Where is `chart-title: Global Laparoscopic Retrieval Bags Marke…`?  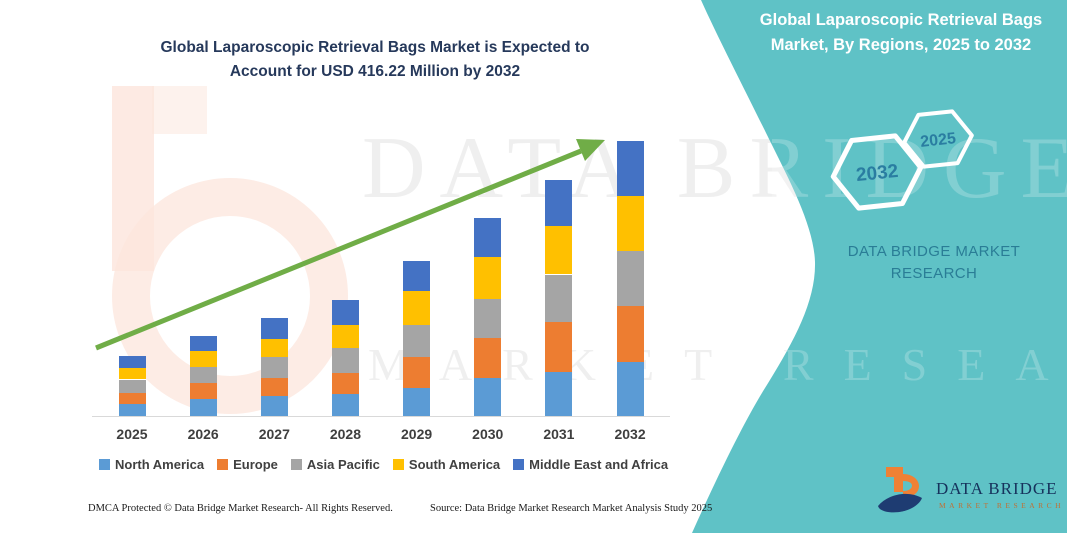 chart-title: Global Laparoscopic Retrieval Bags Marke… is located at coordinates (375, 60).